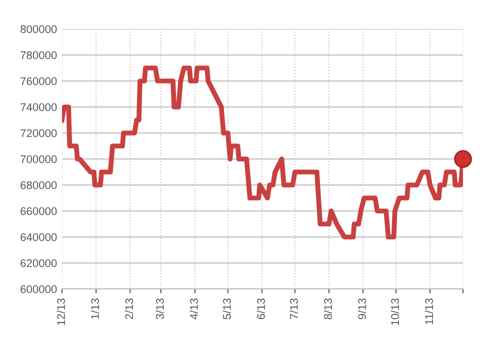  Describe the element at coordinates (328, 309) in the screenshot. I see `x-tick-label: 8/13` at that location.